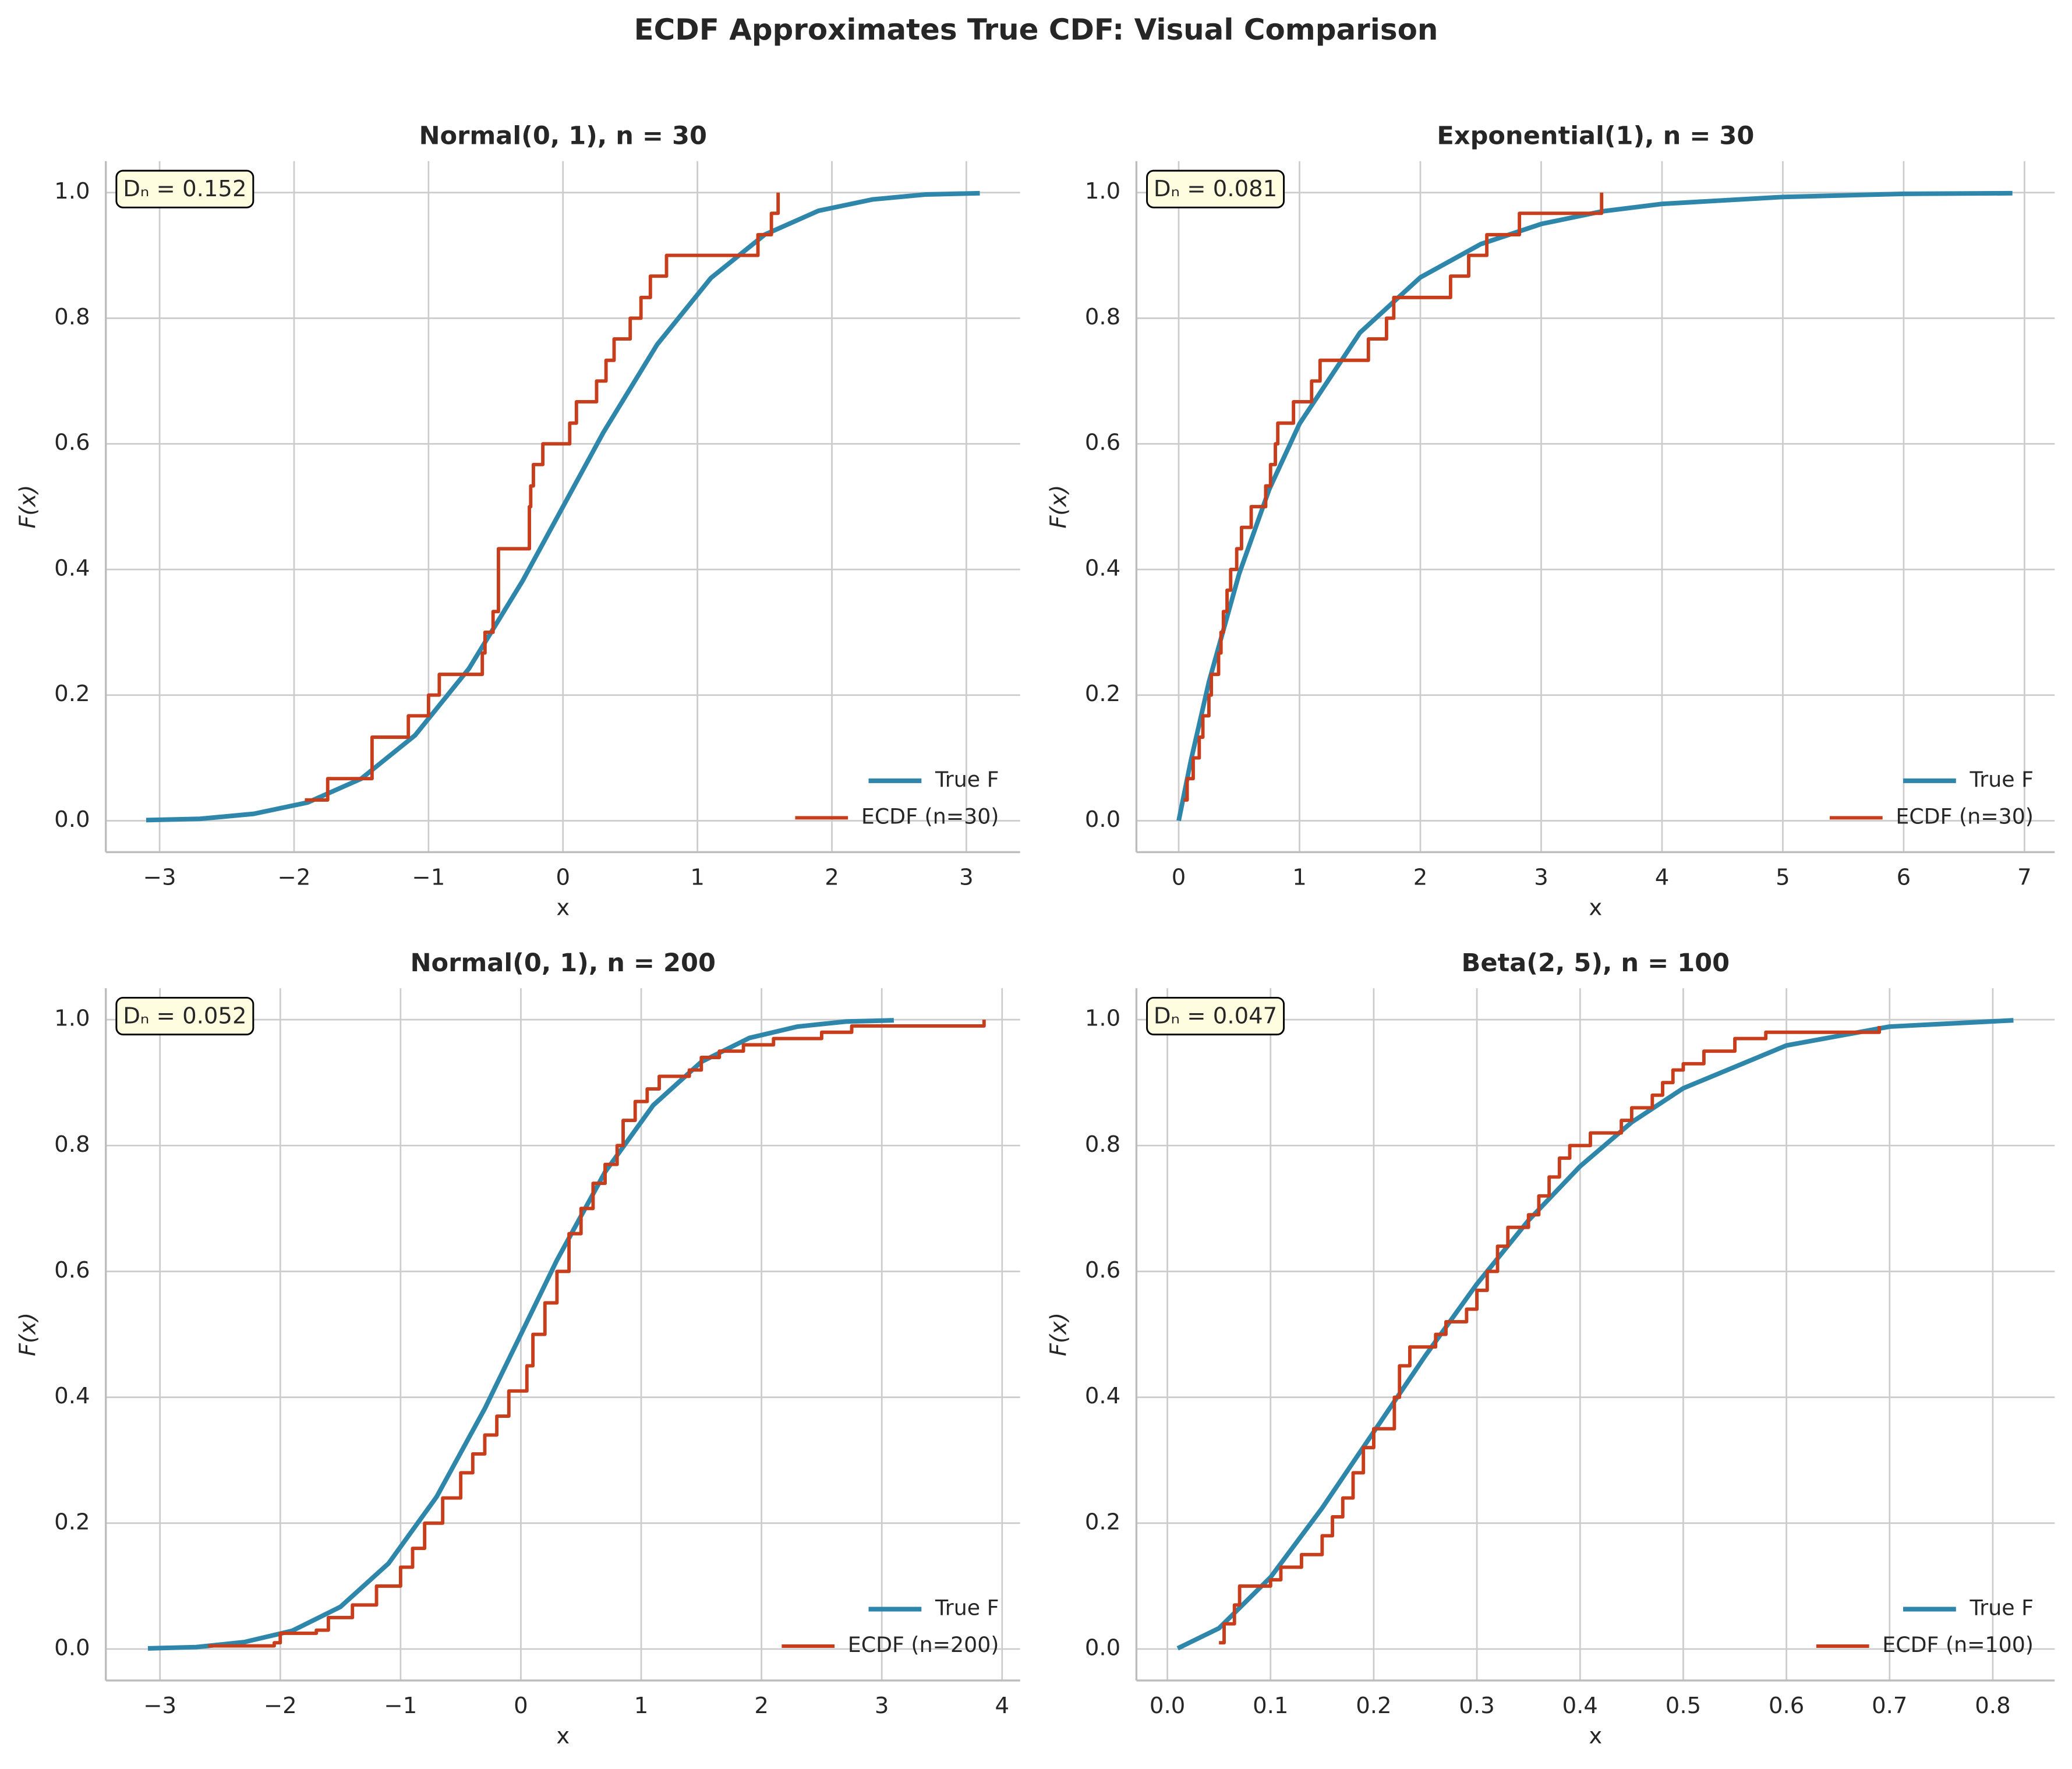 Image resolution: width=2072 pixels, height=1769 pixels. Describe the element at coordinates (1595, 135) in the screenshot. I see `subplot-title: Exponential(1), n = 30` at that location.